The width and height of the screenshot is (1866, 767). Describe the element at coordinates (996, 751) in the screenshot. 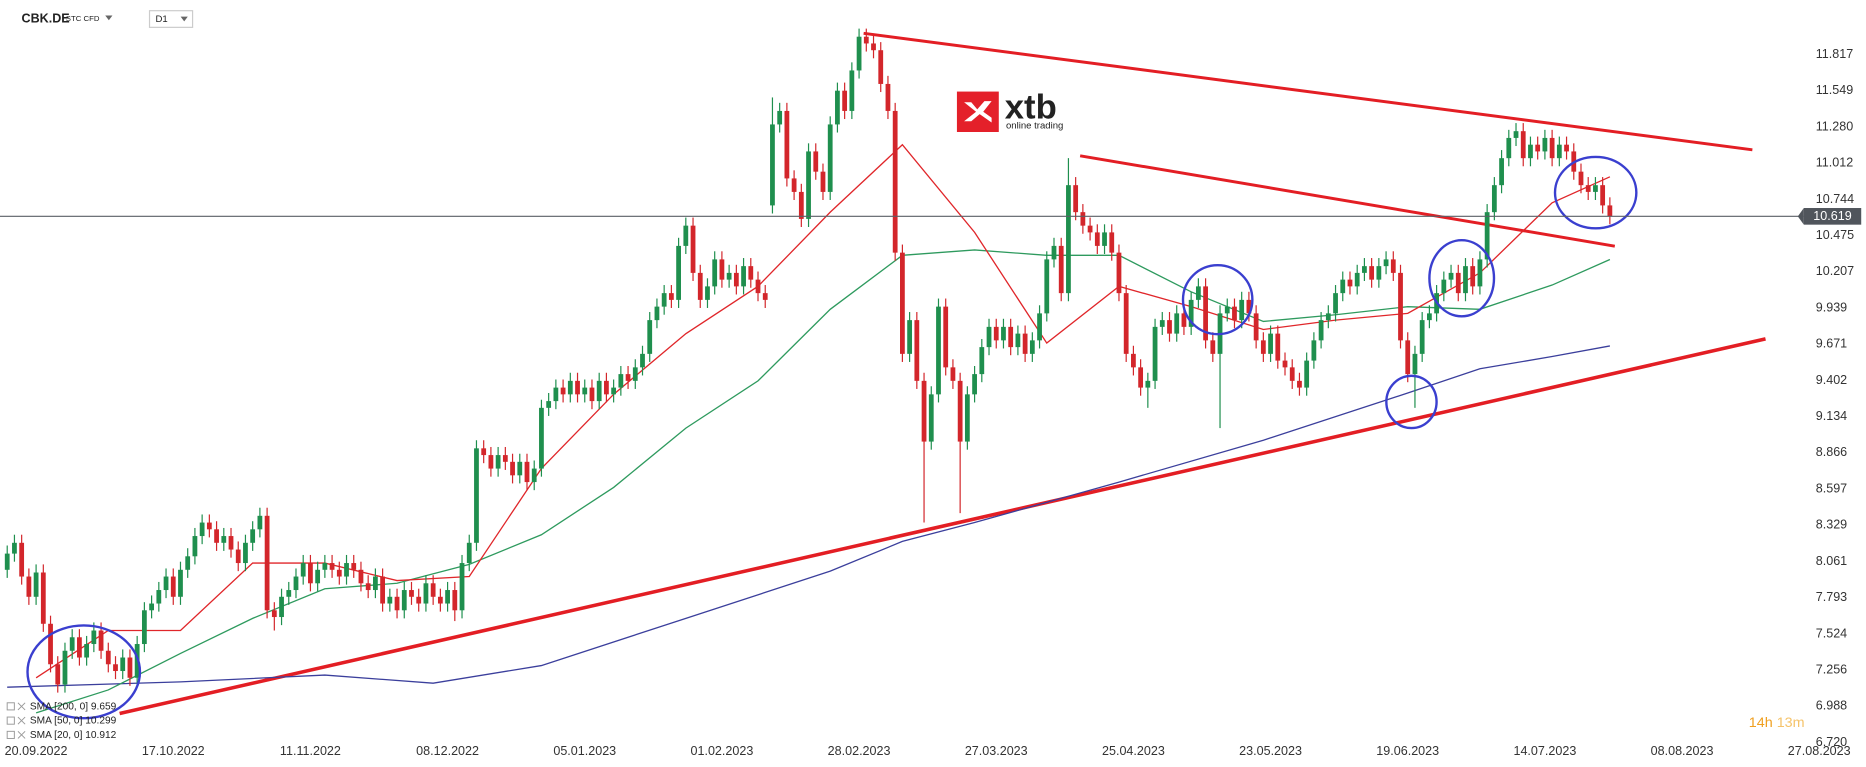

I see `x-tick-label: 27.03.2023` at that location.